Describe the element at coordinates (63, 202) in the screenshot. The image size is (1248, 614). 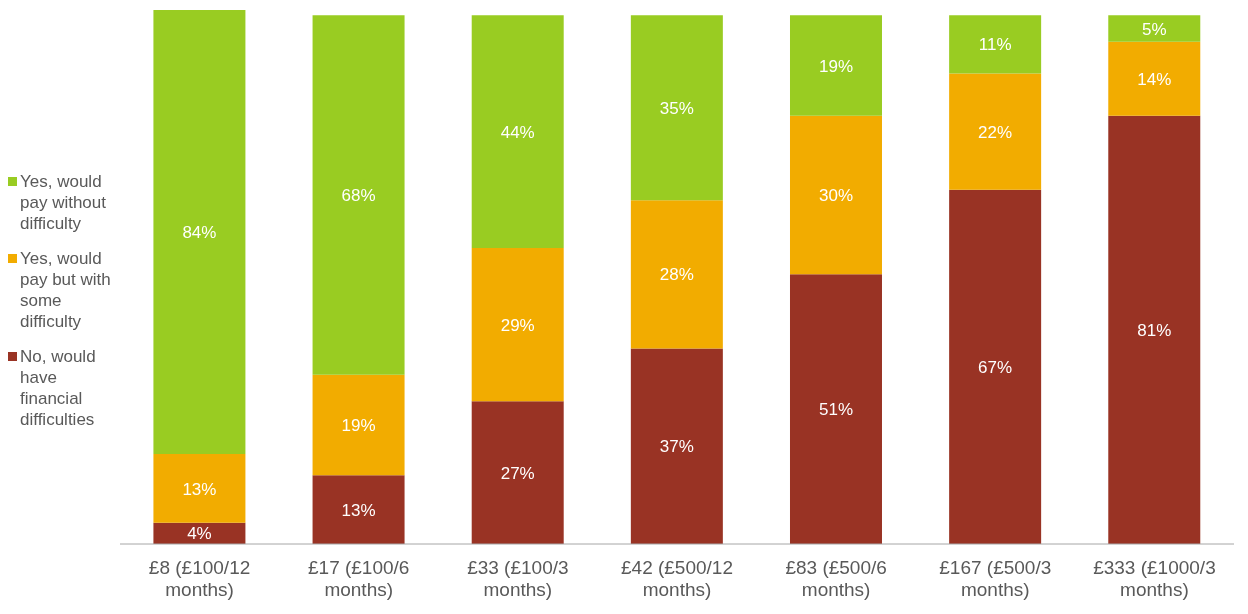
I see `legend-label: Yes, would pay without difficulty` at that location.